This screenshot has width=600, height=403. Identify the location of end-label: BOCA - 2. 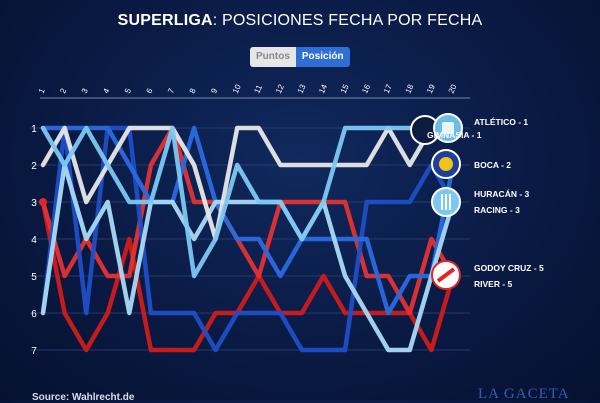
(492, 165).